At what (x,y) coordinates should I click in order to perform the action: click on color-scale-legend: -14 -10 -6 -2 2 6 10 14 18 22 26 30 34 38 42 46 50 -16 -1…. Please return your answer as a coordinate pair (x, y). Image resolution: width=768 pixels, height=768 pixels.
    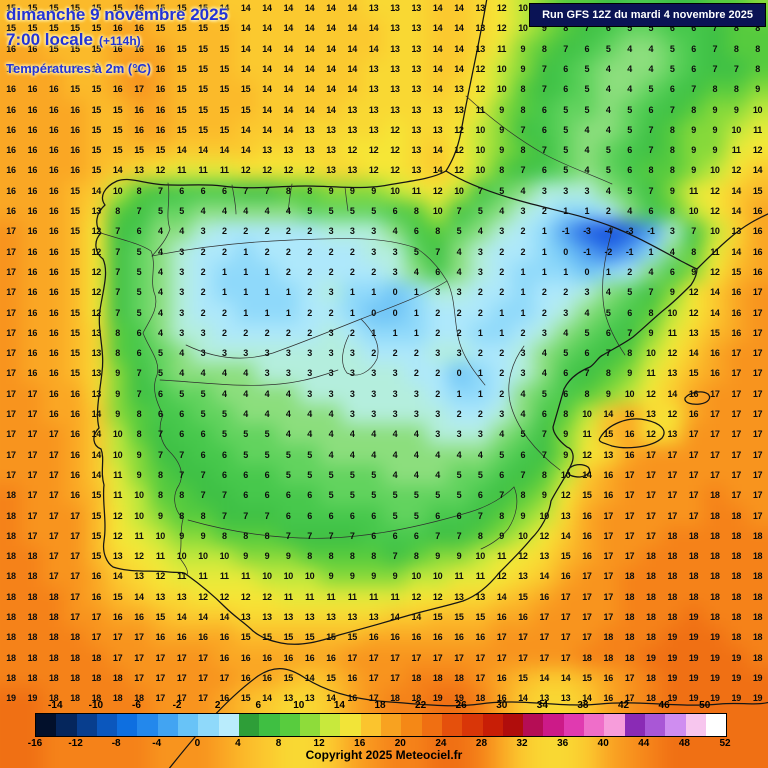
    Looking at the image, I should click on (379, 725).